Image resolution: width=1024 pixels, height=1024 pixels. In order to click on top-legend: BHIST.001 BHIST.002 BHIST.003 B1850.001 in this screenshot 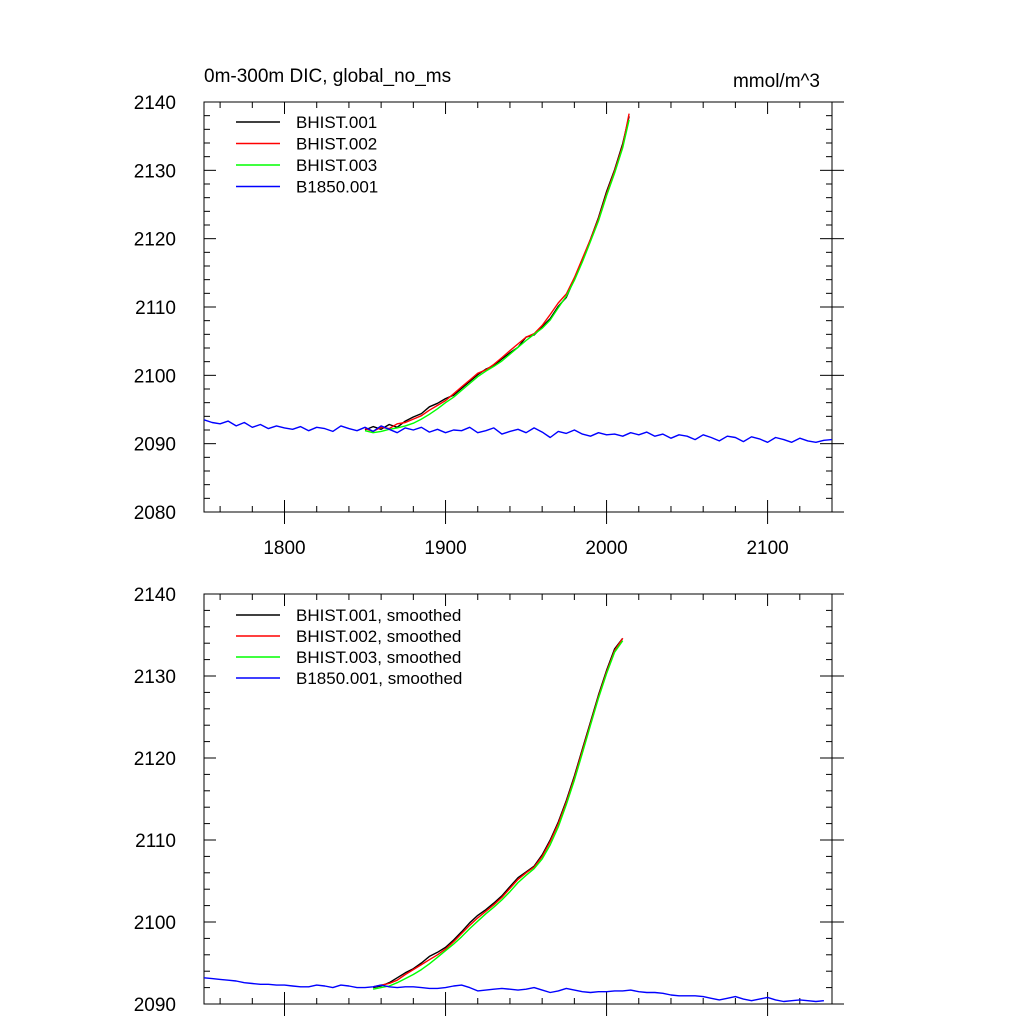, I will do `click(307, 155)`.